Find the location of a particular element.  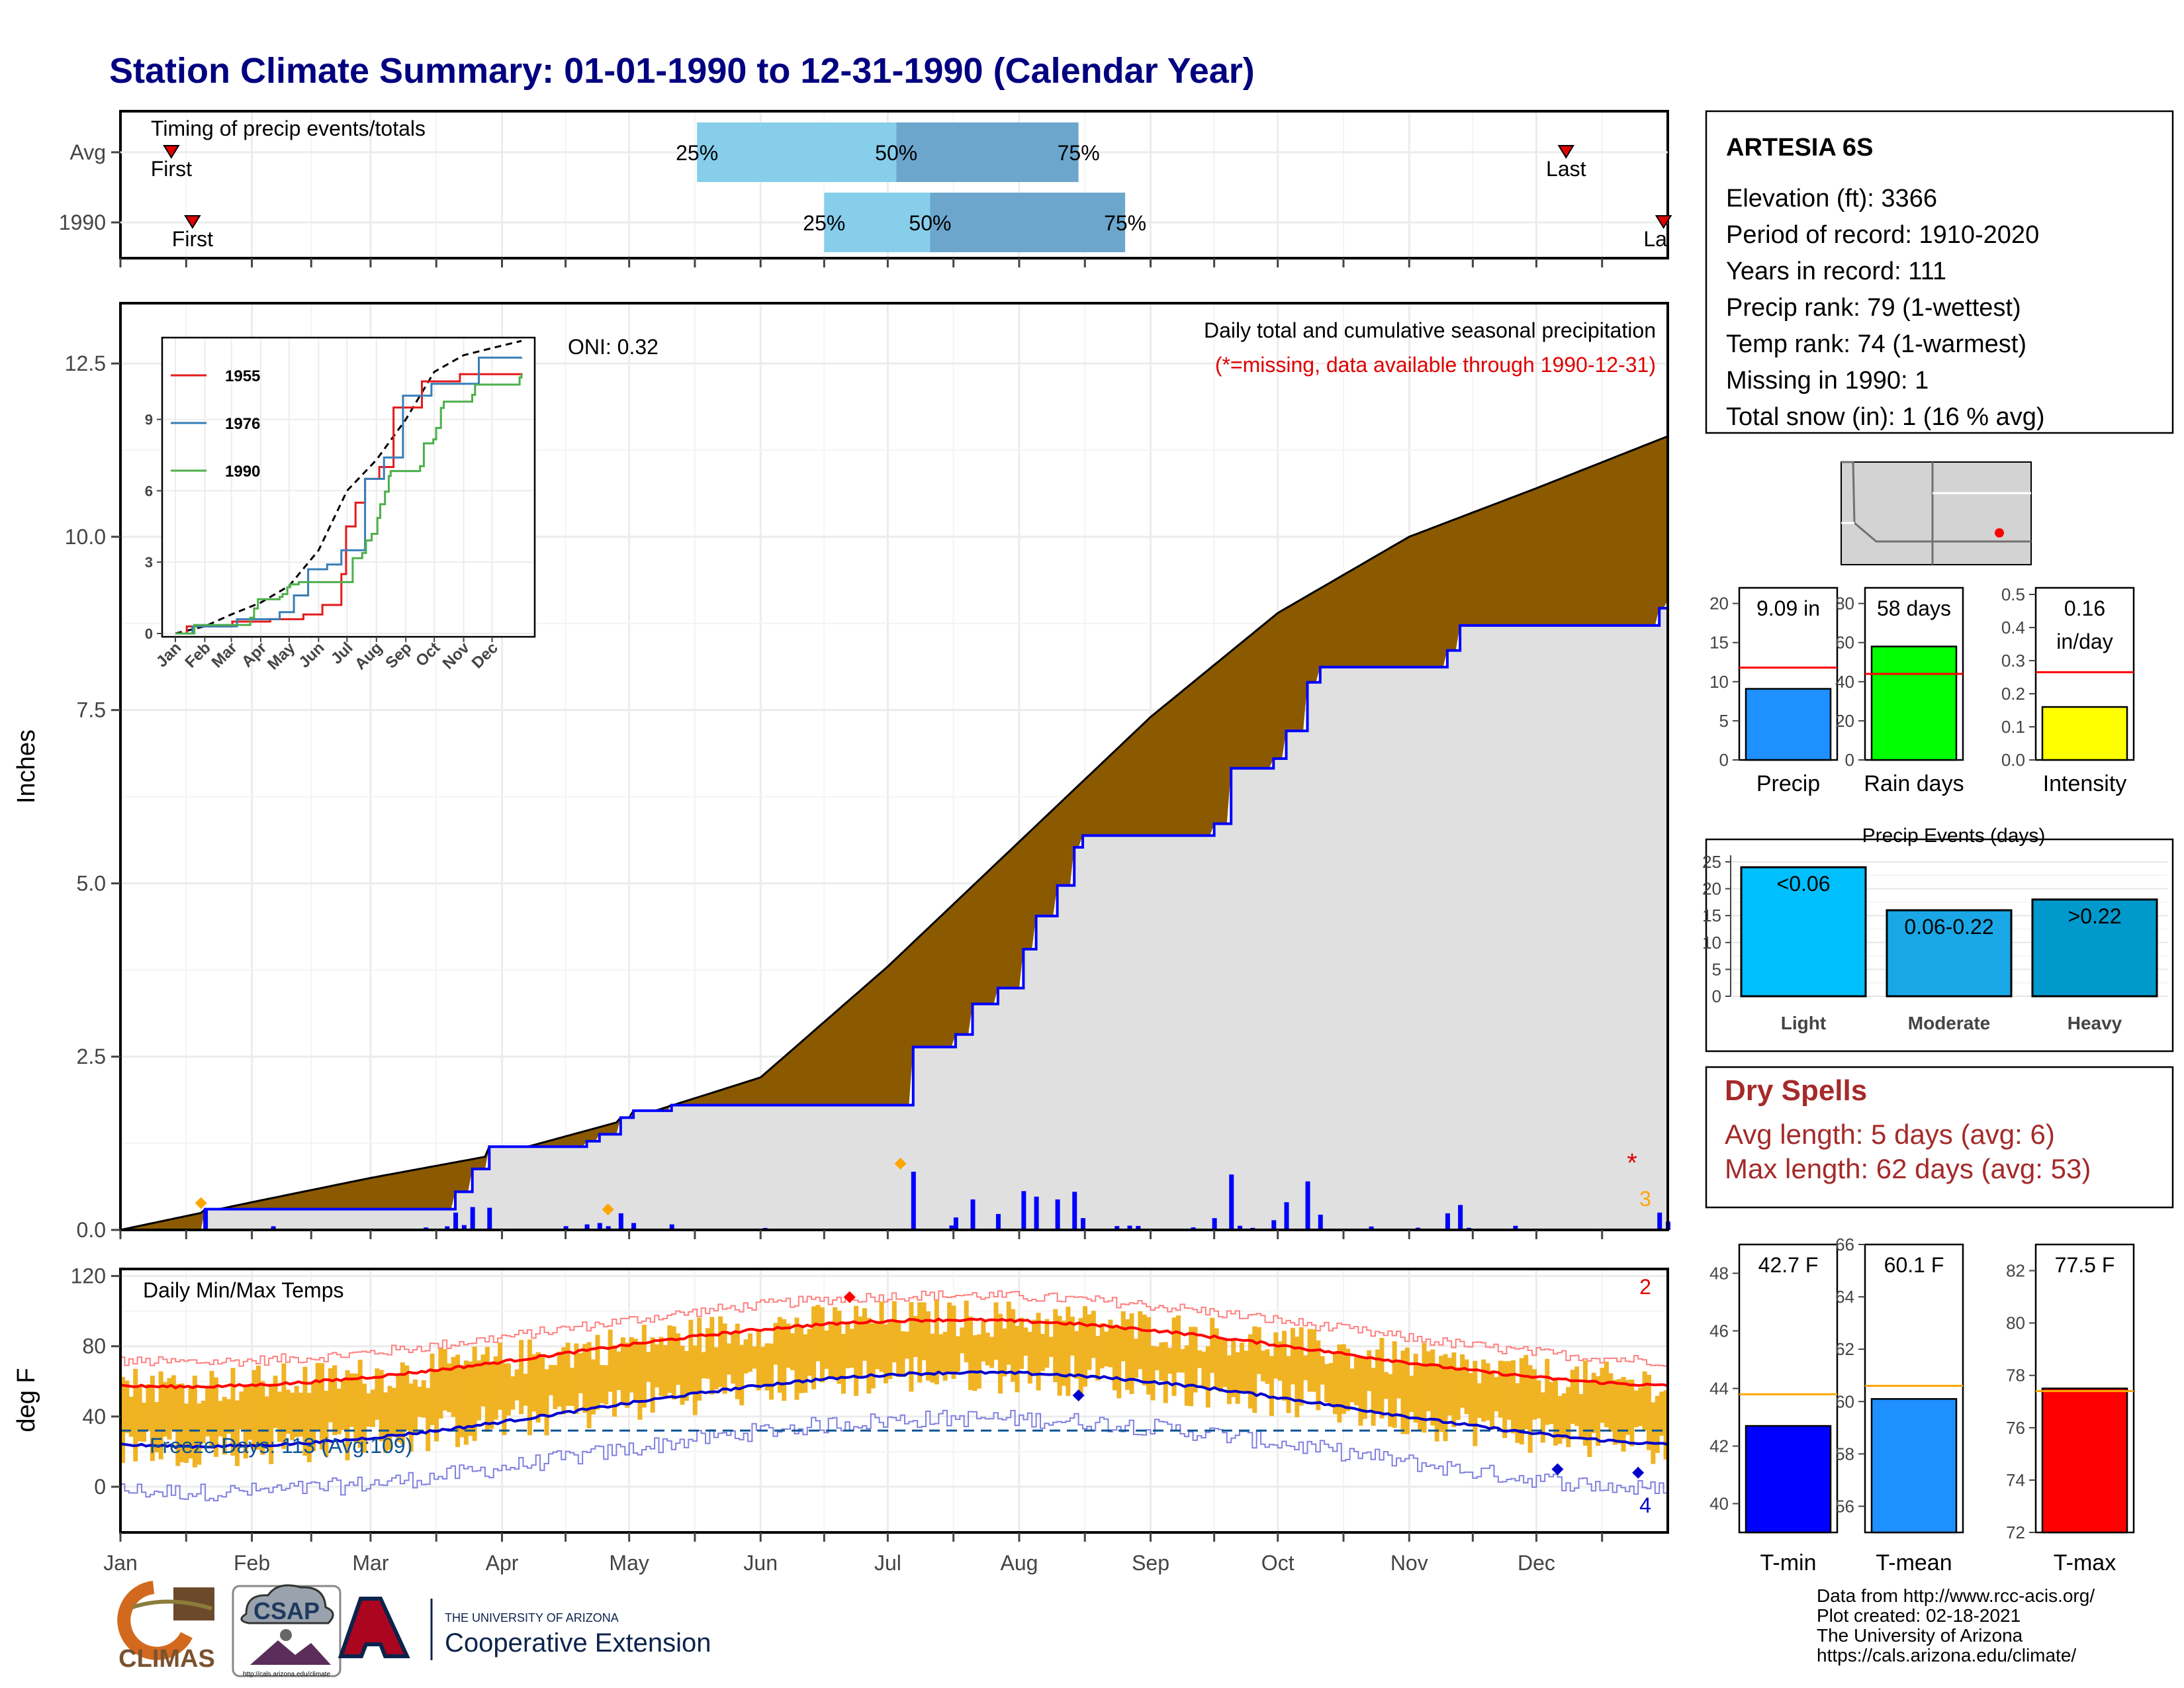

inset-ytick-label: 0 is located at coordinates (149, 634).